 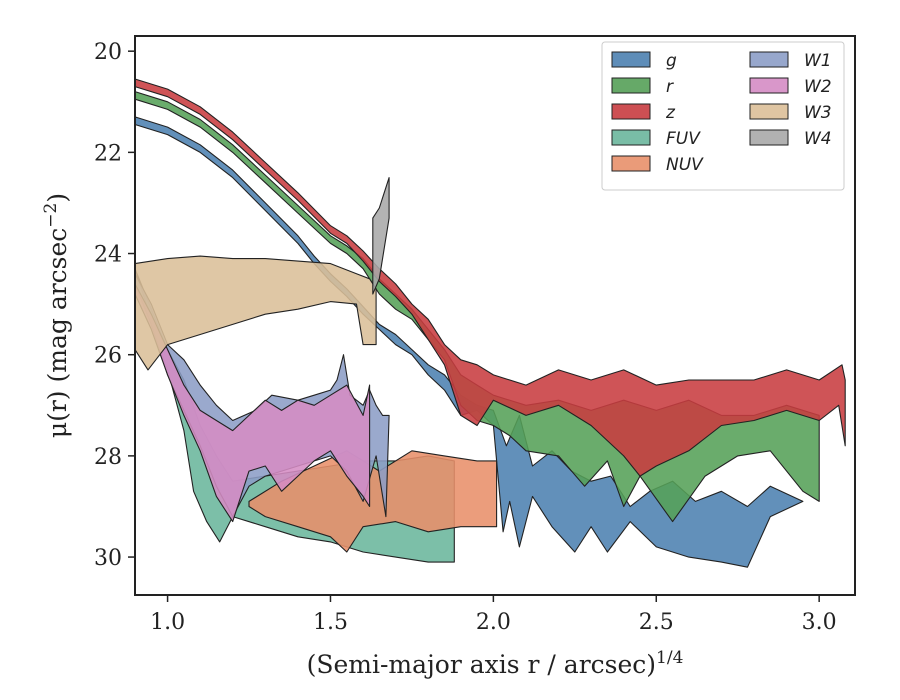 I want to click on legend-label-w2: W2, so click(x=818, y=87).